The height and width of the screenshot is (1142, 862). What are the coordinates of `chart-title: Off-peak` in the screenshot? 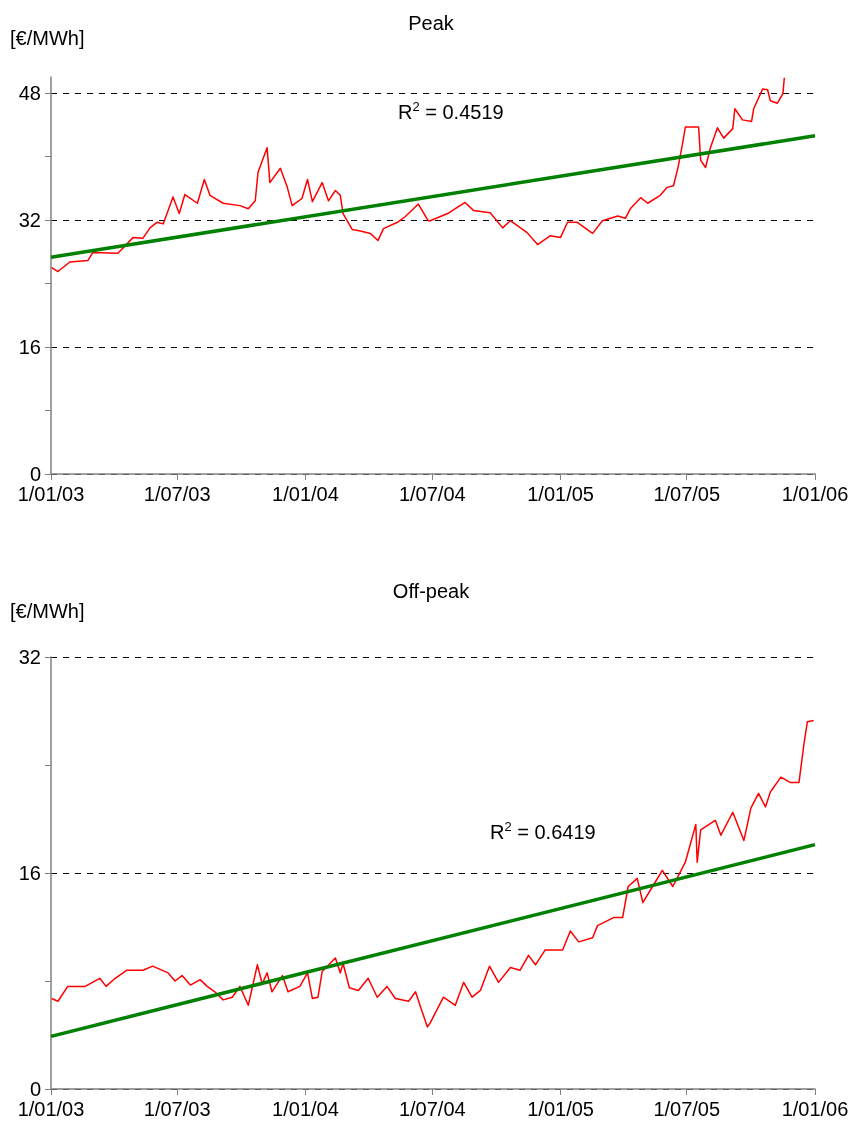 It's located at (431, 591).